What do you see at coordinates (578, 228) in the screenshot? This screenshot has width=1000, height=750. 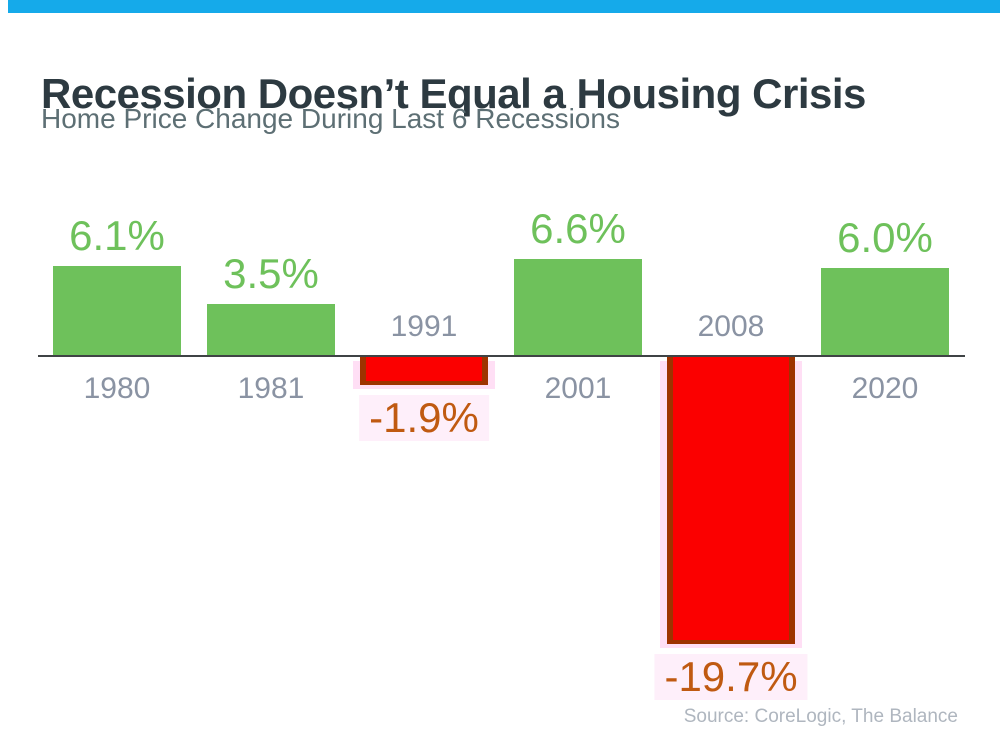 I see `bar-value-label-2001: 6.6%` at bounding box center [578, 228].